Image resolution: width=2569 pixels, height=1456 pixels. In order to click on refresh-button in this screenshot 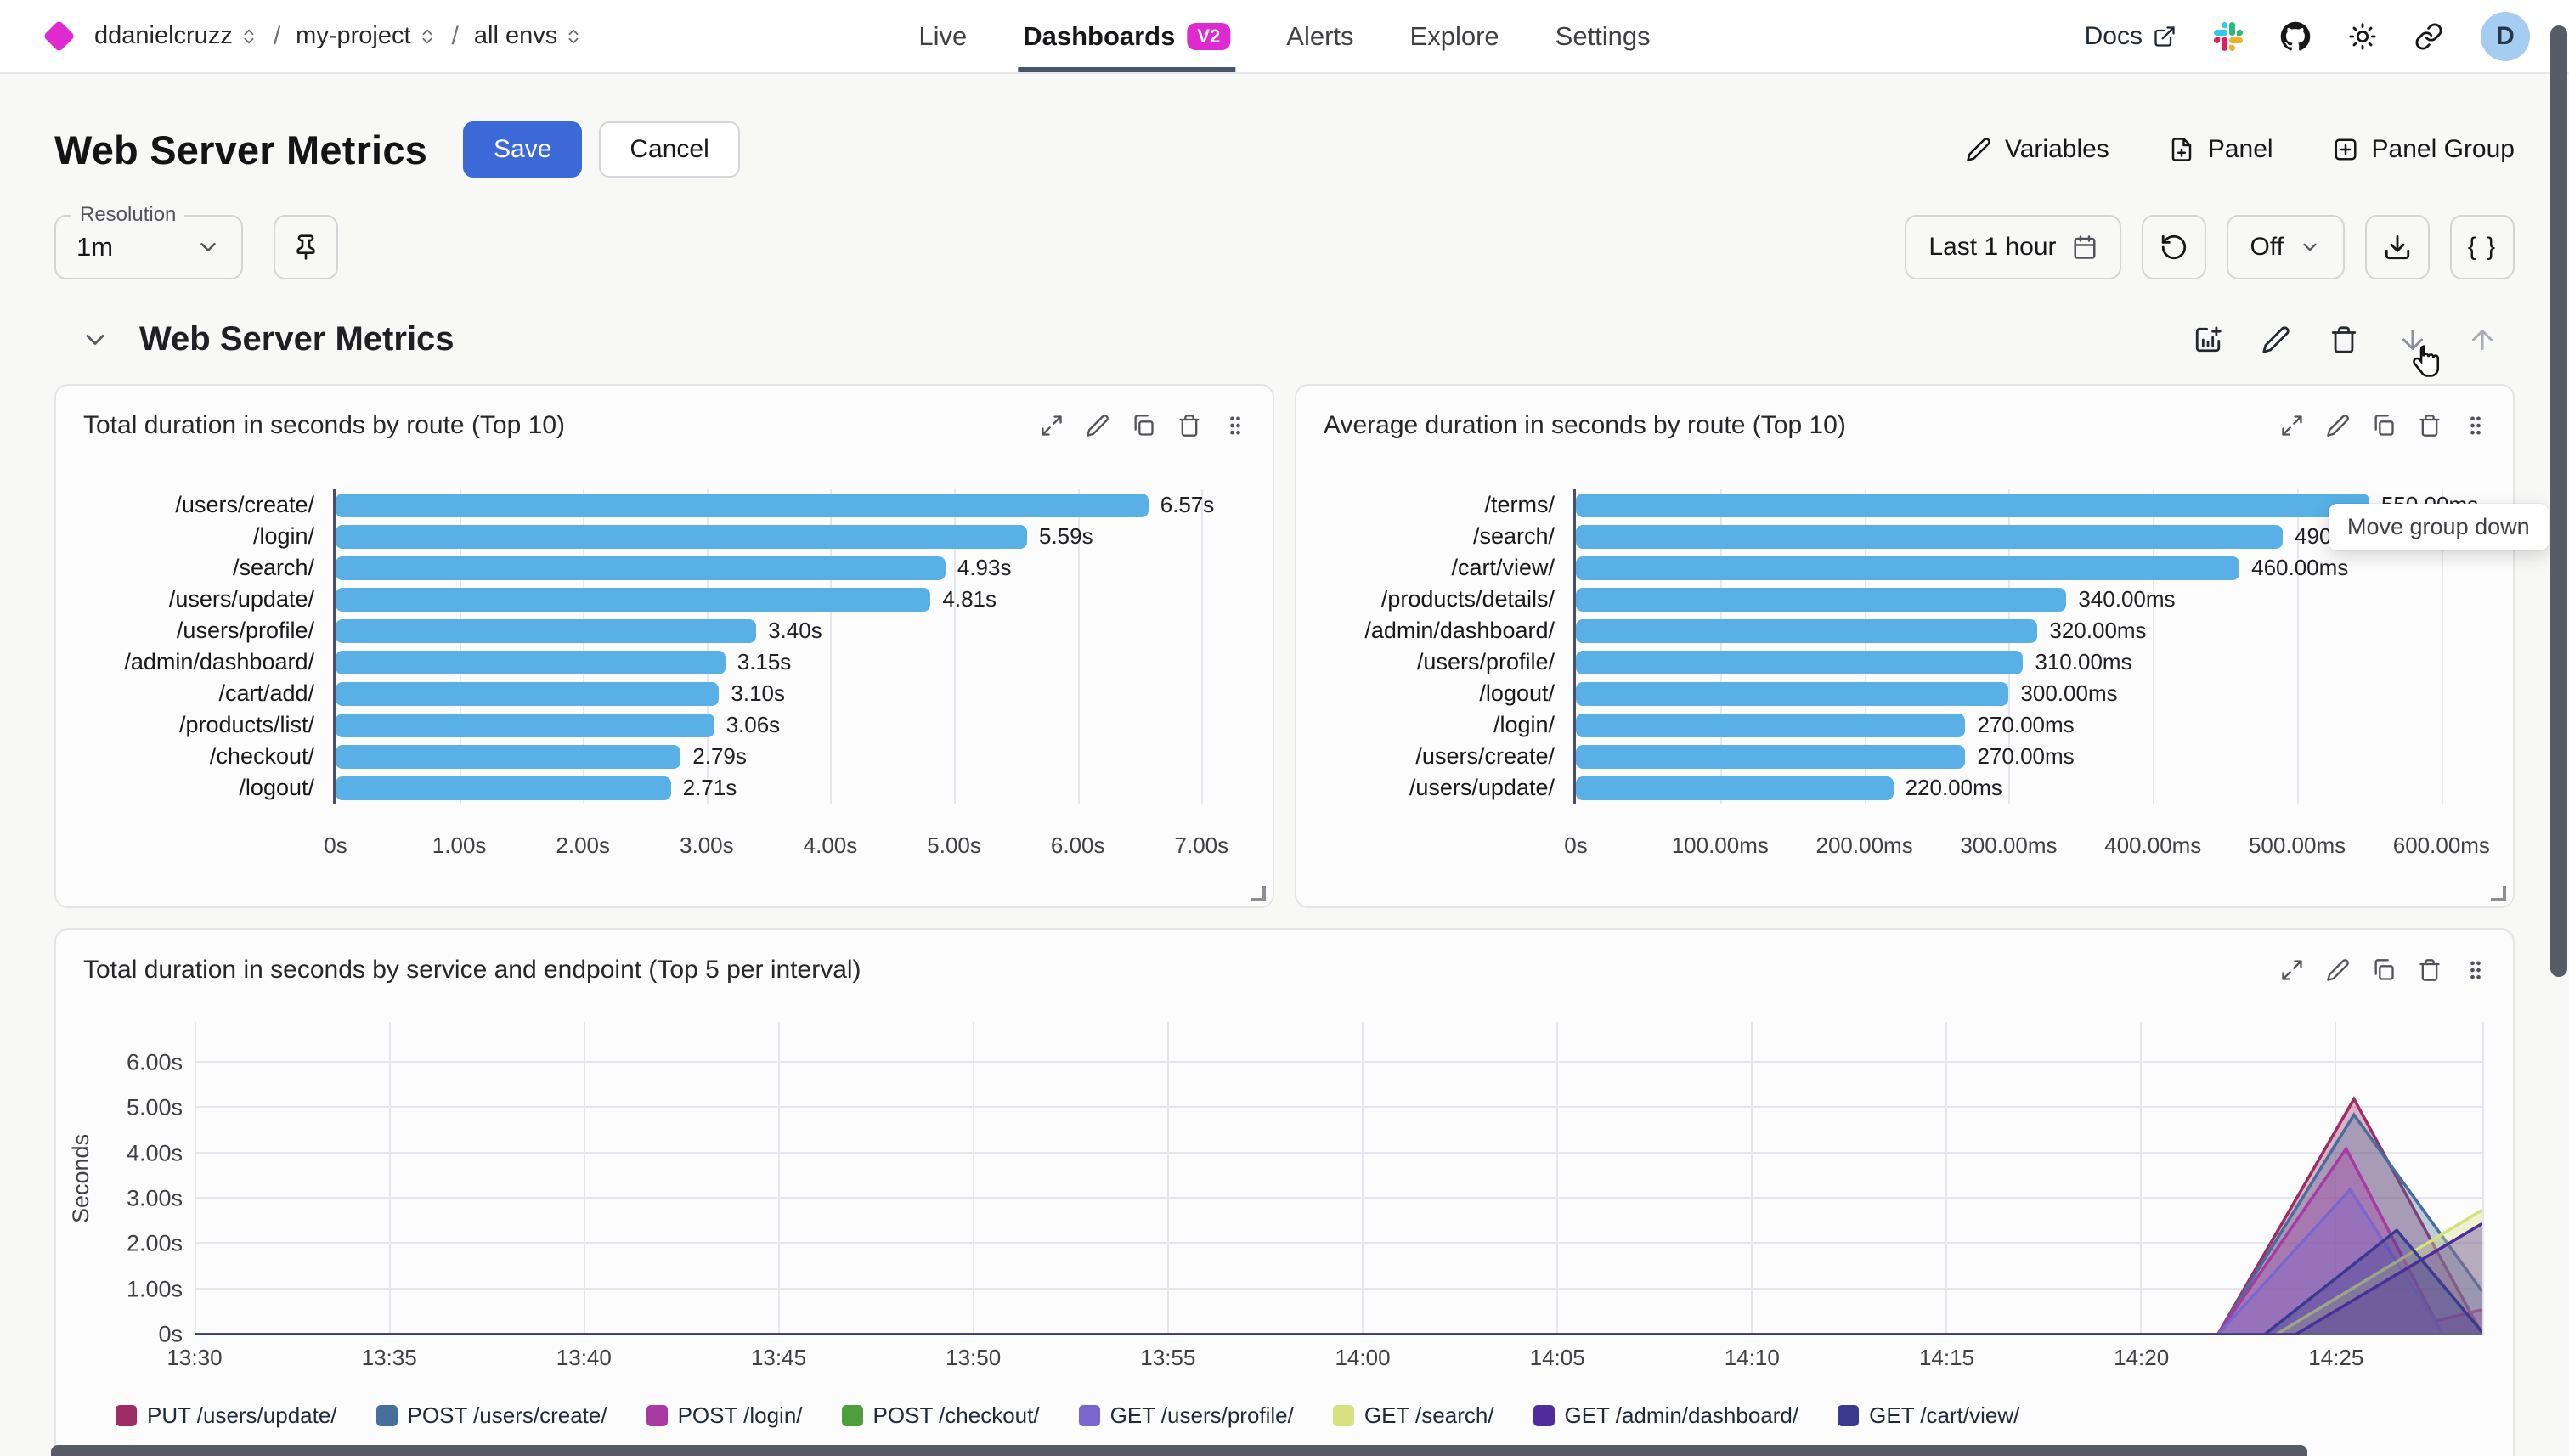, I will do `click(2173, 247)`.